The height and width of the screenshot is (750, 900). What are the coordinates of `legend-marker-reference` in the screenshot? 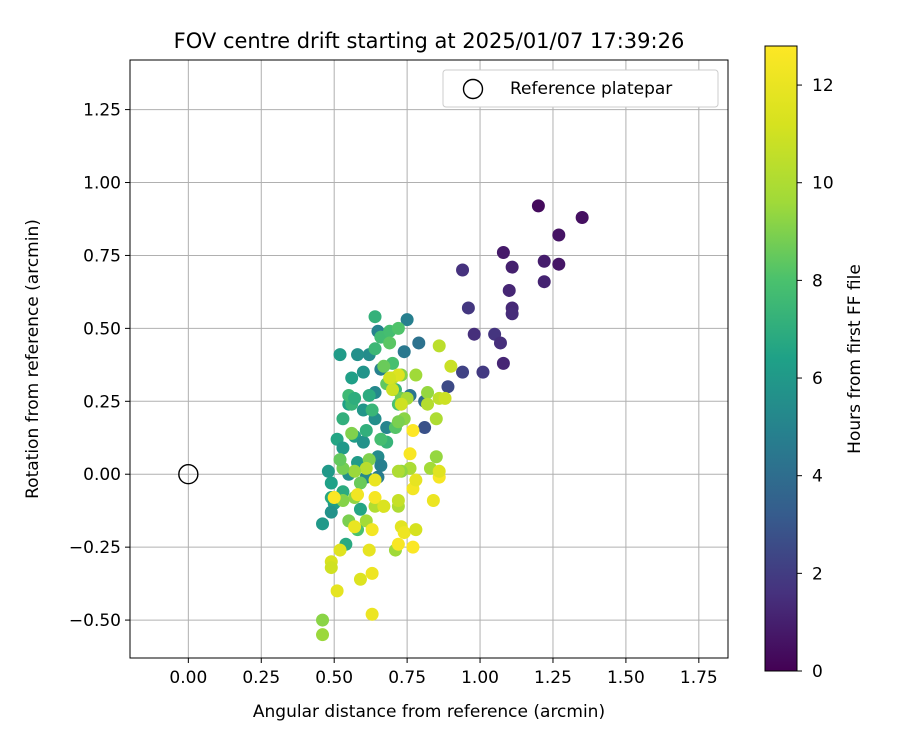 It's located at (473, 89).